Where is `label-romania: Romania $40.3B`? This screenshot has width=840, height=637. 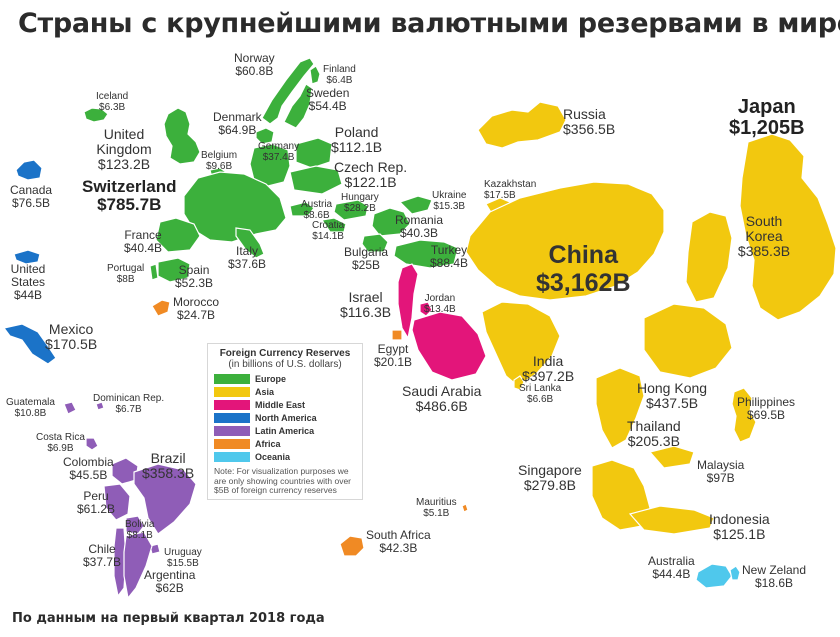
label-romania: Romania $40.3B is located at coordinates (419, 227).